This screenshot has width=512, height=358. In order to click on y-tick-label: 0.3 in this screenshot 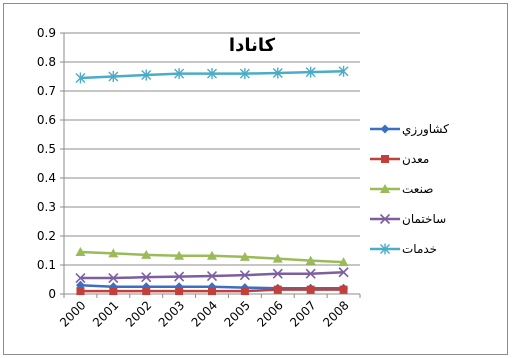, I will do `click(46, 207)`.